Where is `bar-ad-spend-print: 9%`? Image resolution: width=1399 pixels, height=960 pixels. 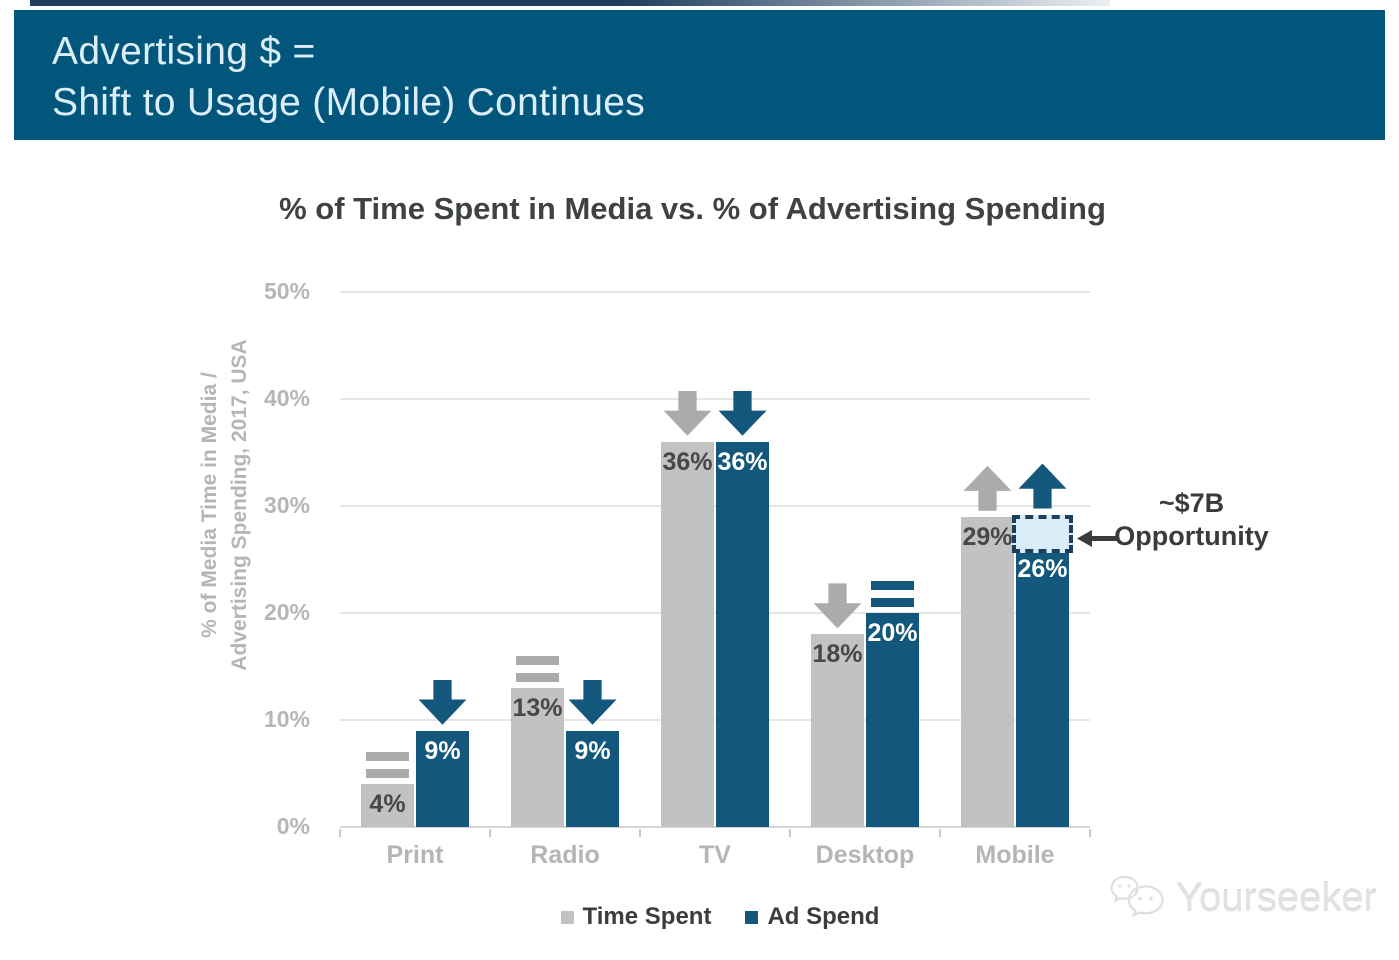
bar-ad-spend-print: 9% is located at coordinates (442, 778).